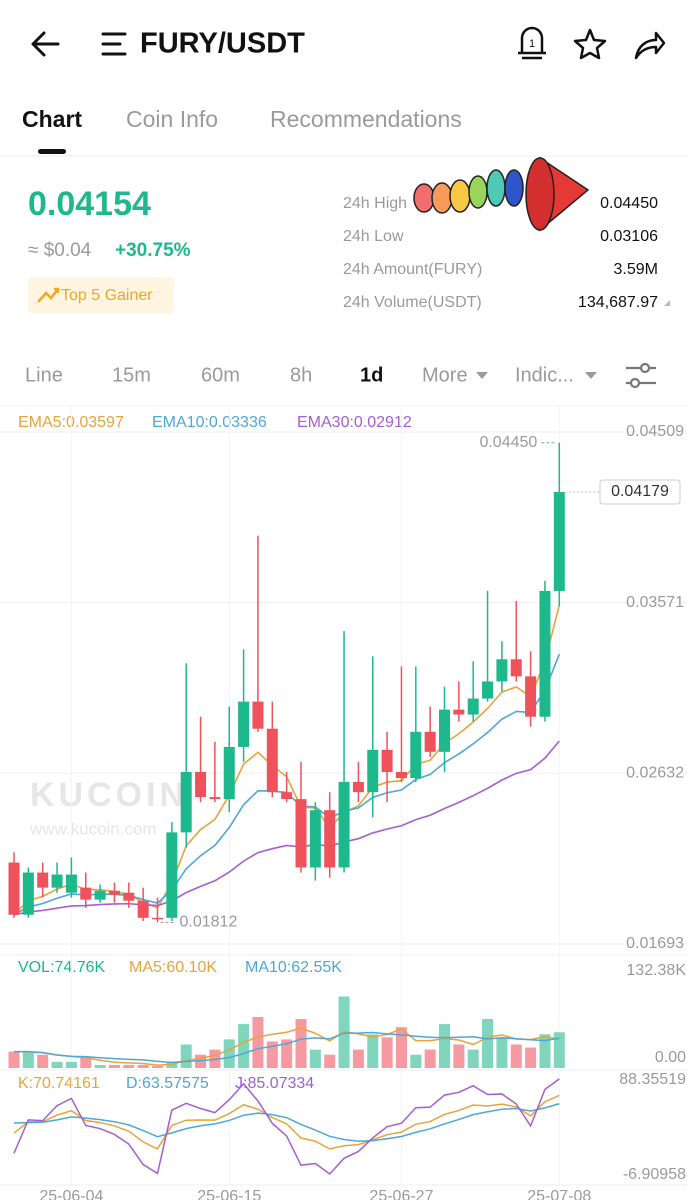  I want to click on badge-bg, so click(101, 295).